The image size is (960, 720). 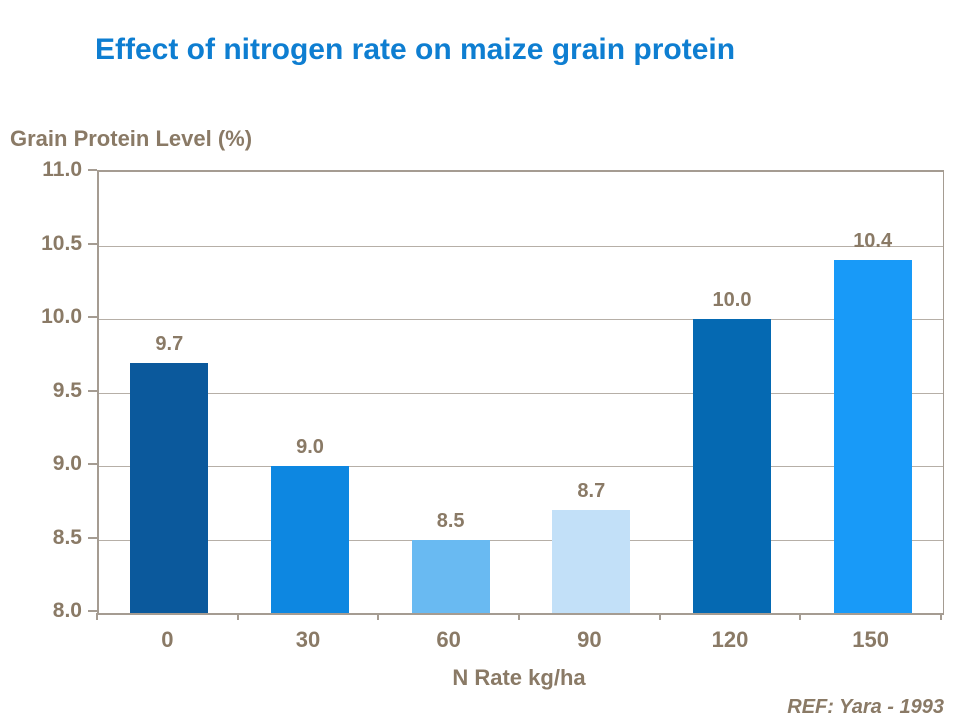 What do you see at coordinates (591, 491) in the screenshot?
I see `bar-value-label: 8.7` at bounding box center [591, 491].